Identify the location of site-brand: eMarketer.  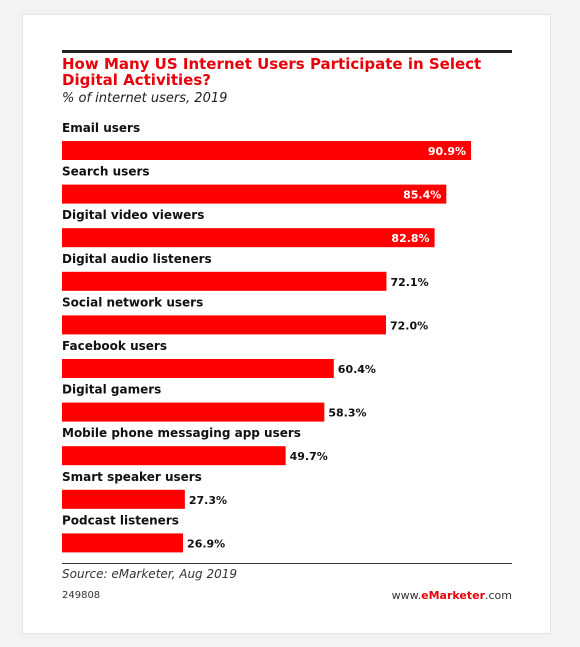
(453, 595).